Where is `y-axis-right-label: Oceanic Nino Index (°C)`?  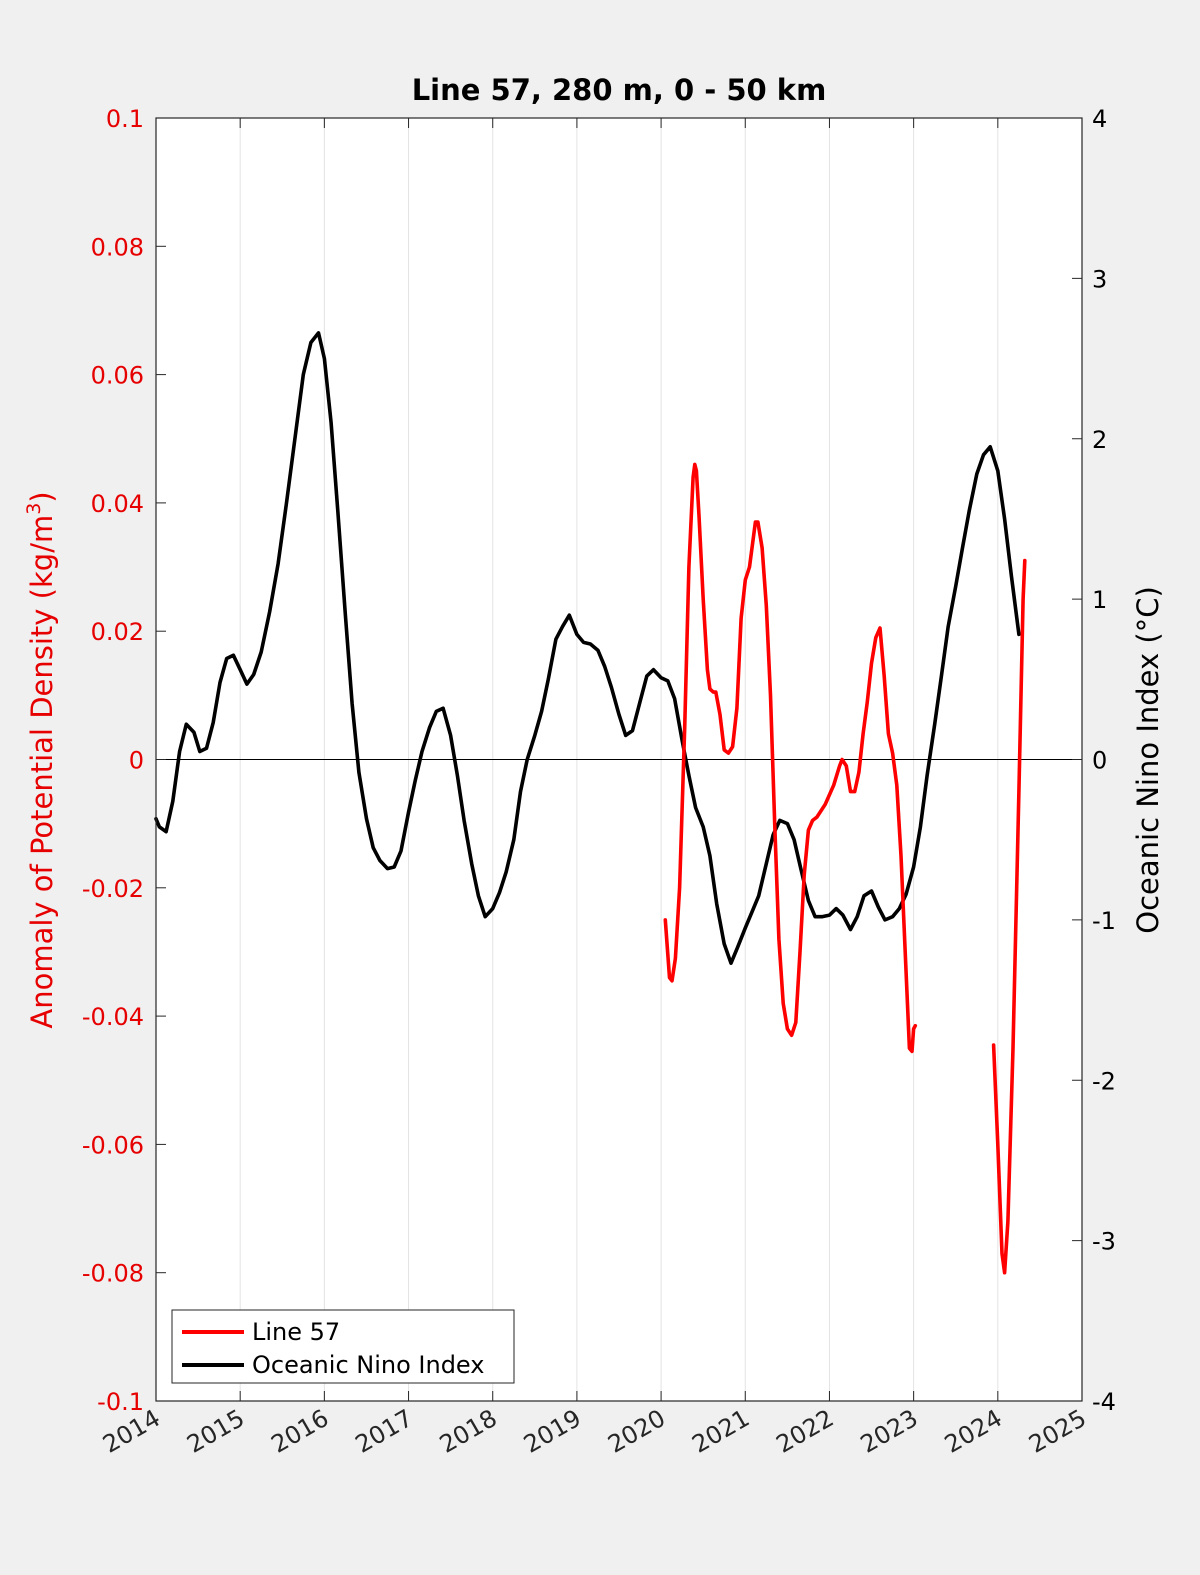 y-axis-right-label: Oceanic Nino Index (°C) is located at coordinates (1148, 760).